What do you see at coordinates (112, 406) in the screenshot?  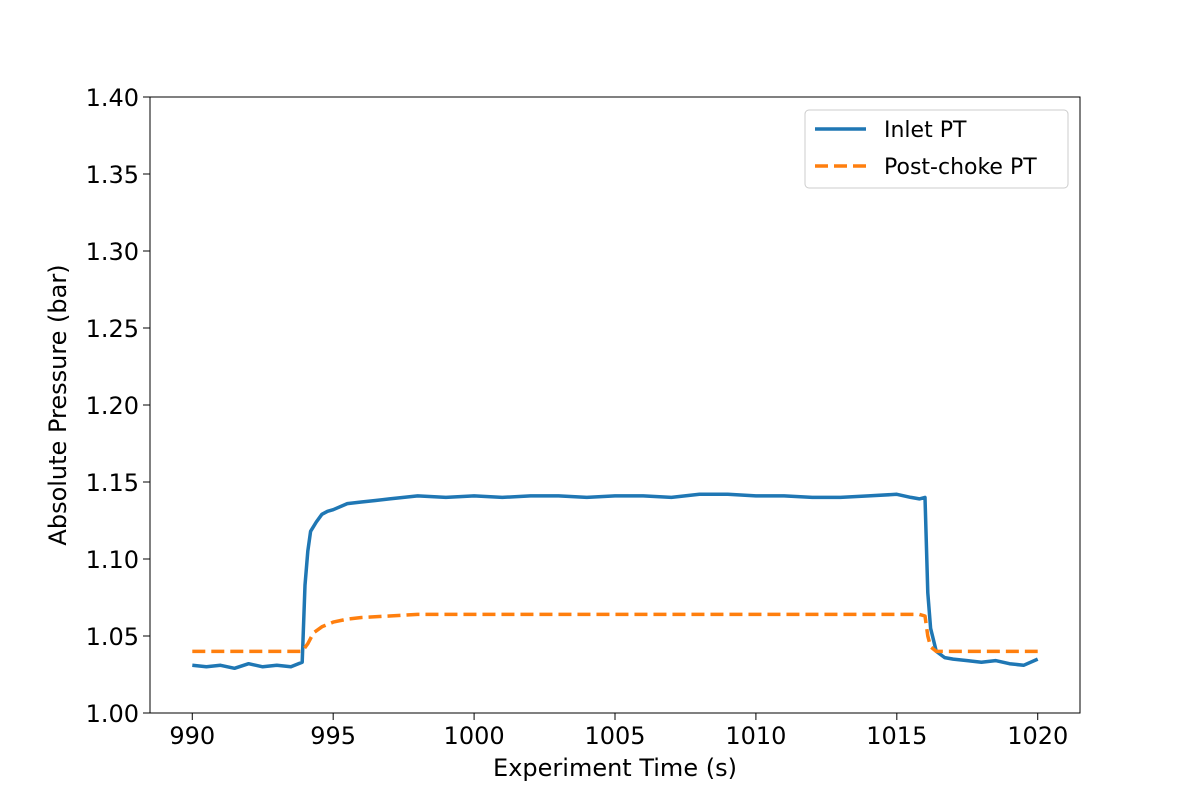 I see `y-tick-label: 1.20` at bounding box center [112, 406].